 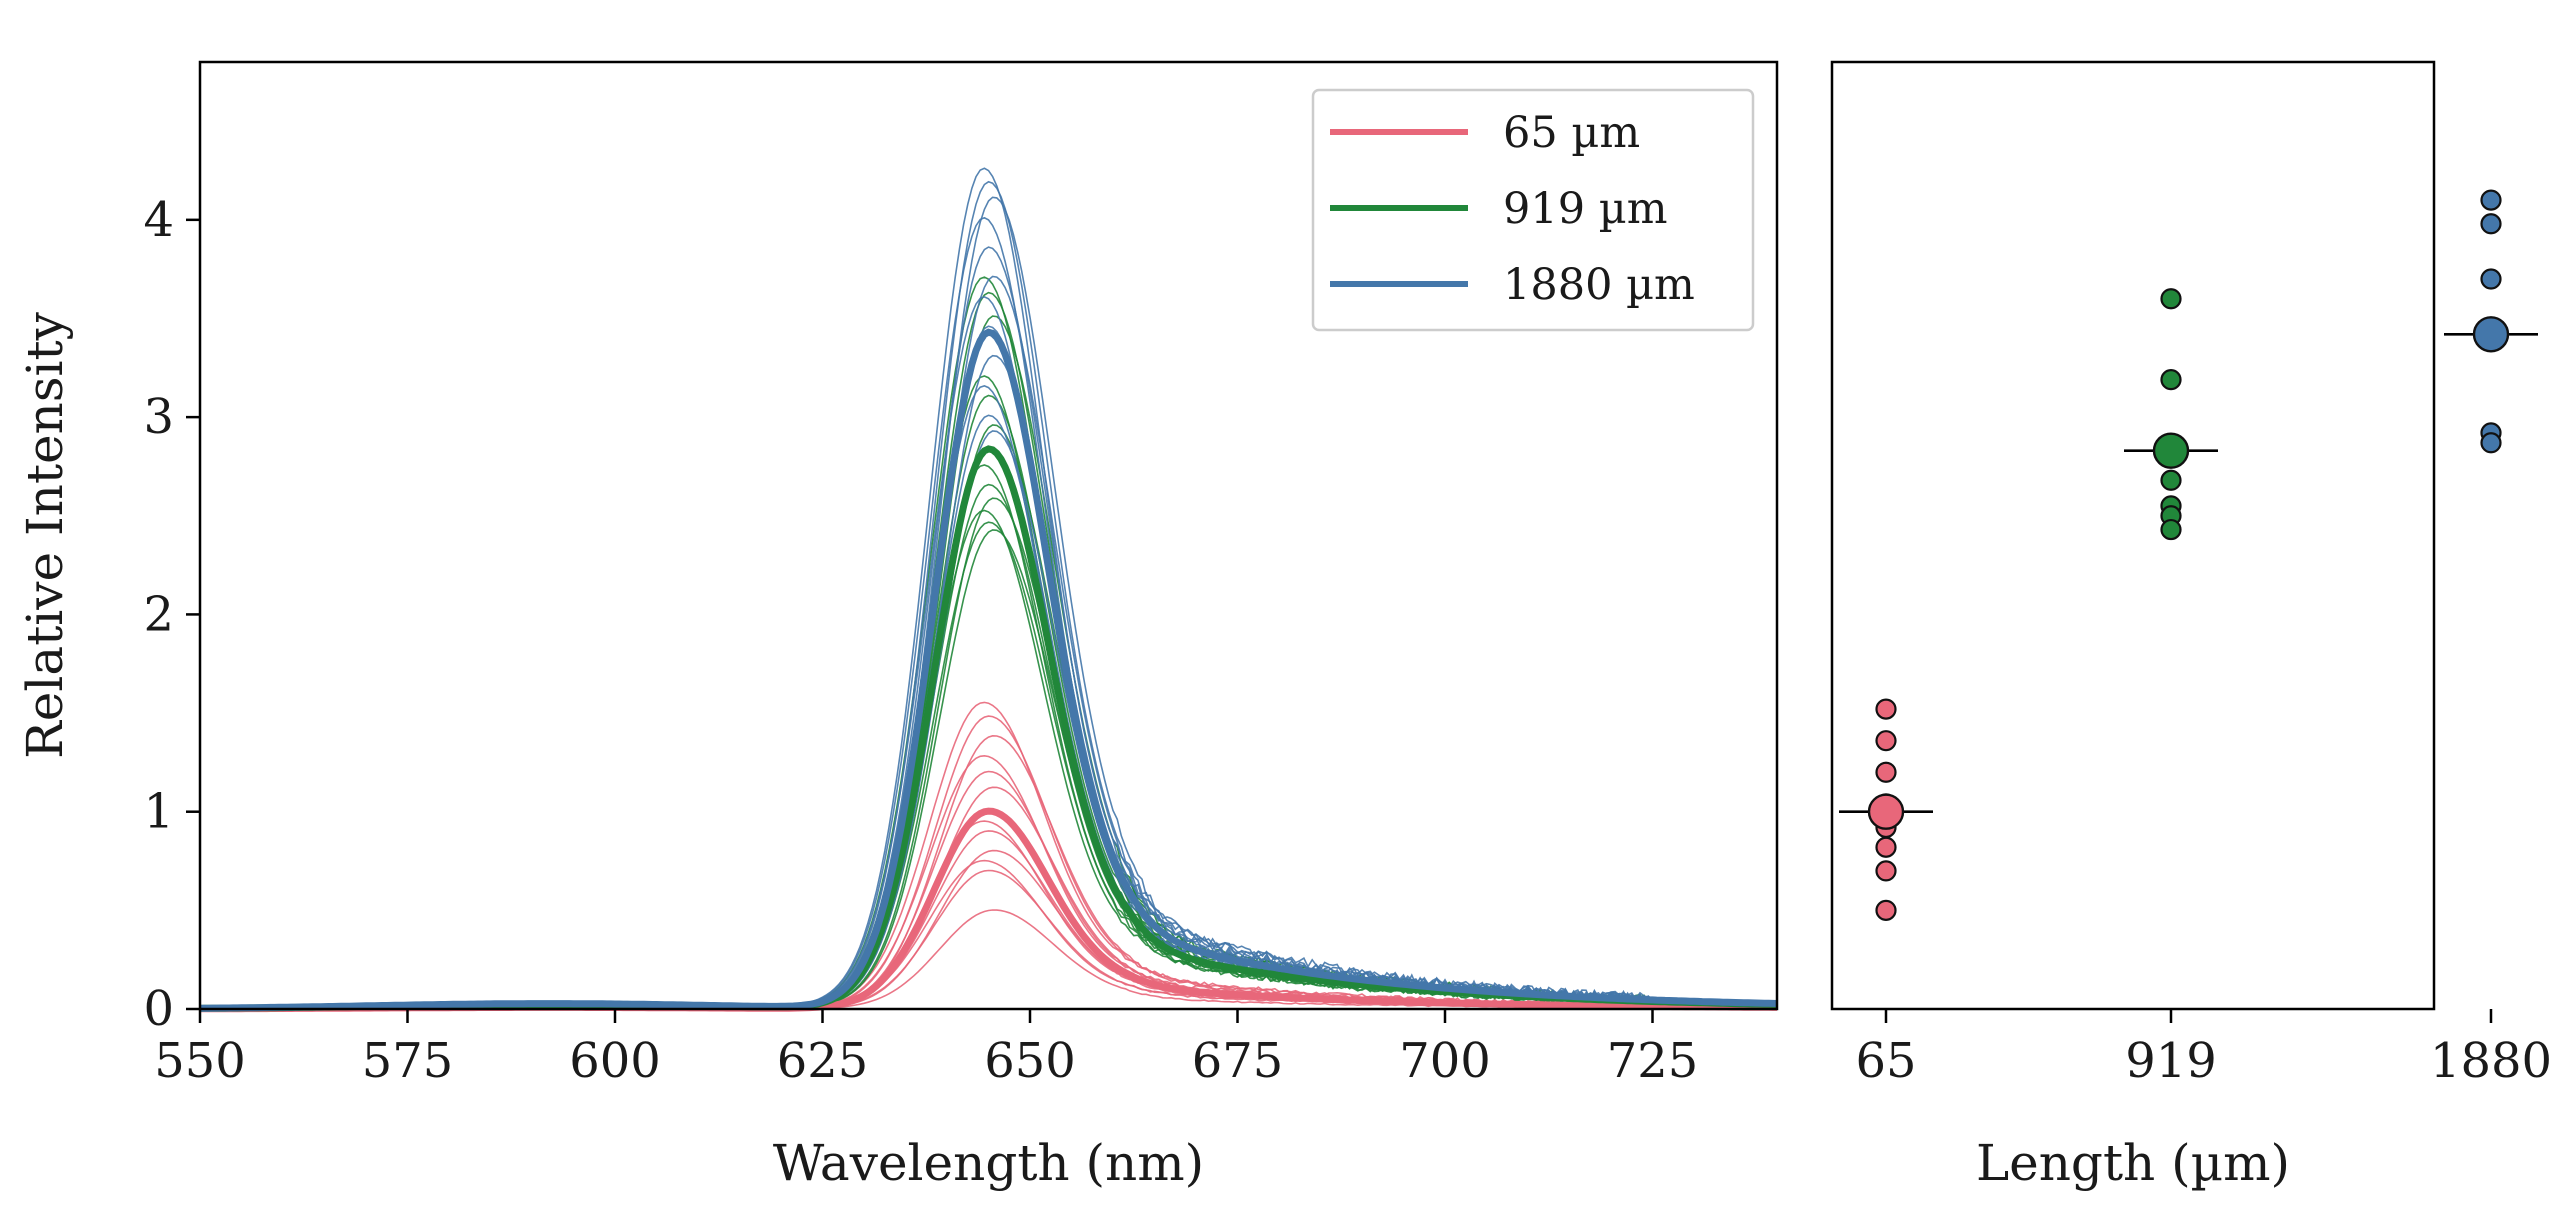 I want to click on legend: 65 µm 919 µm 1880 µm, so click(x=1533, y=210).